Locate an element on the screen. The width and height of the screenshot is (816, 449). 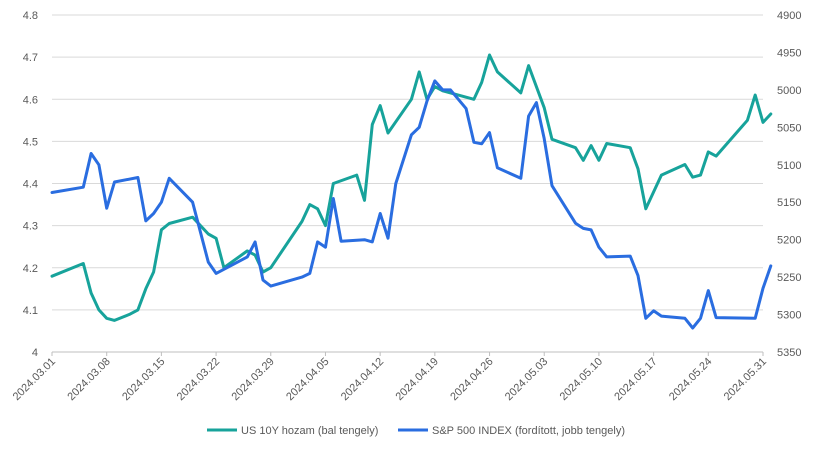
x-axis-tick-label: 2024.05.10 is located at coordinates (581, 379).